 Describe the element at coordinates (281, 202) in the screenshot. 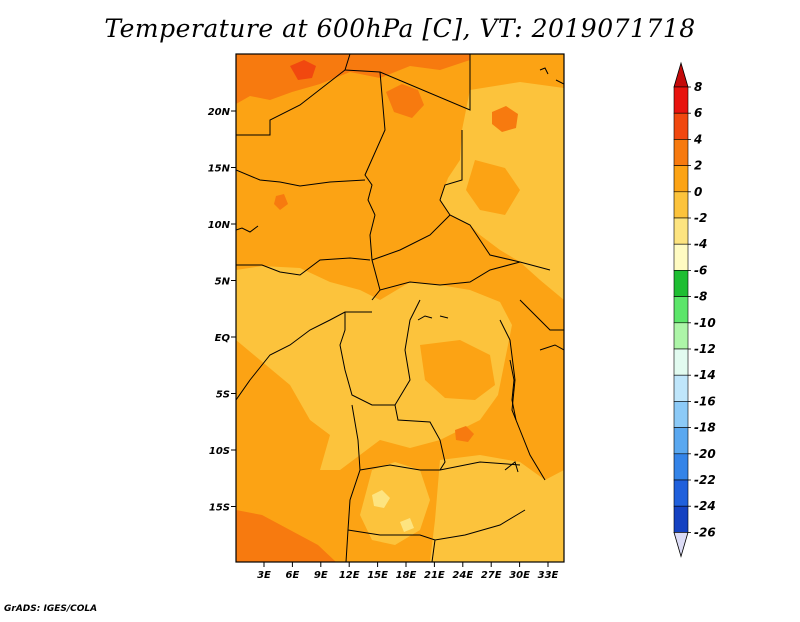

I see `field-4-to-6-small-west` at that location.